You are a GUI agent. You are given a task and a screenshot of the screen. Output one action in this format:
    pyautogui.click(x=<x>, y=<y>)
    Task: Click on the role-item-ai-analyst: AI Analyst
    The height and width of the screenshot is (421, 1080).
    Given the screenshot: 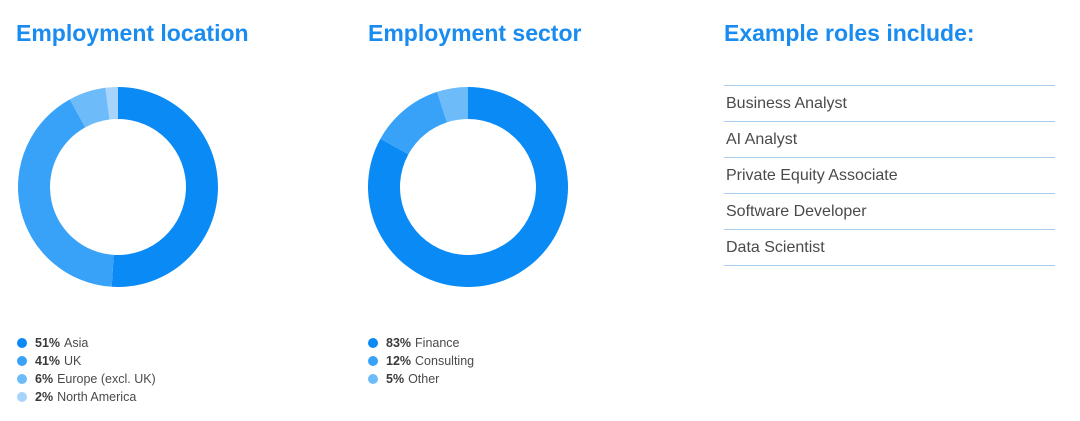 What is the action you would take?
    pyautogui.click(x=889, y=140)
    